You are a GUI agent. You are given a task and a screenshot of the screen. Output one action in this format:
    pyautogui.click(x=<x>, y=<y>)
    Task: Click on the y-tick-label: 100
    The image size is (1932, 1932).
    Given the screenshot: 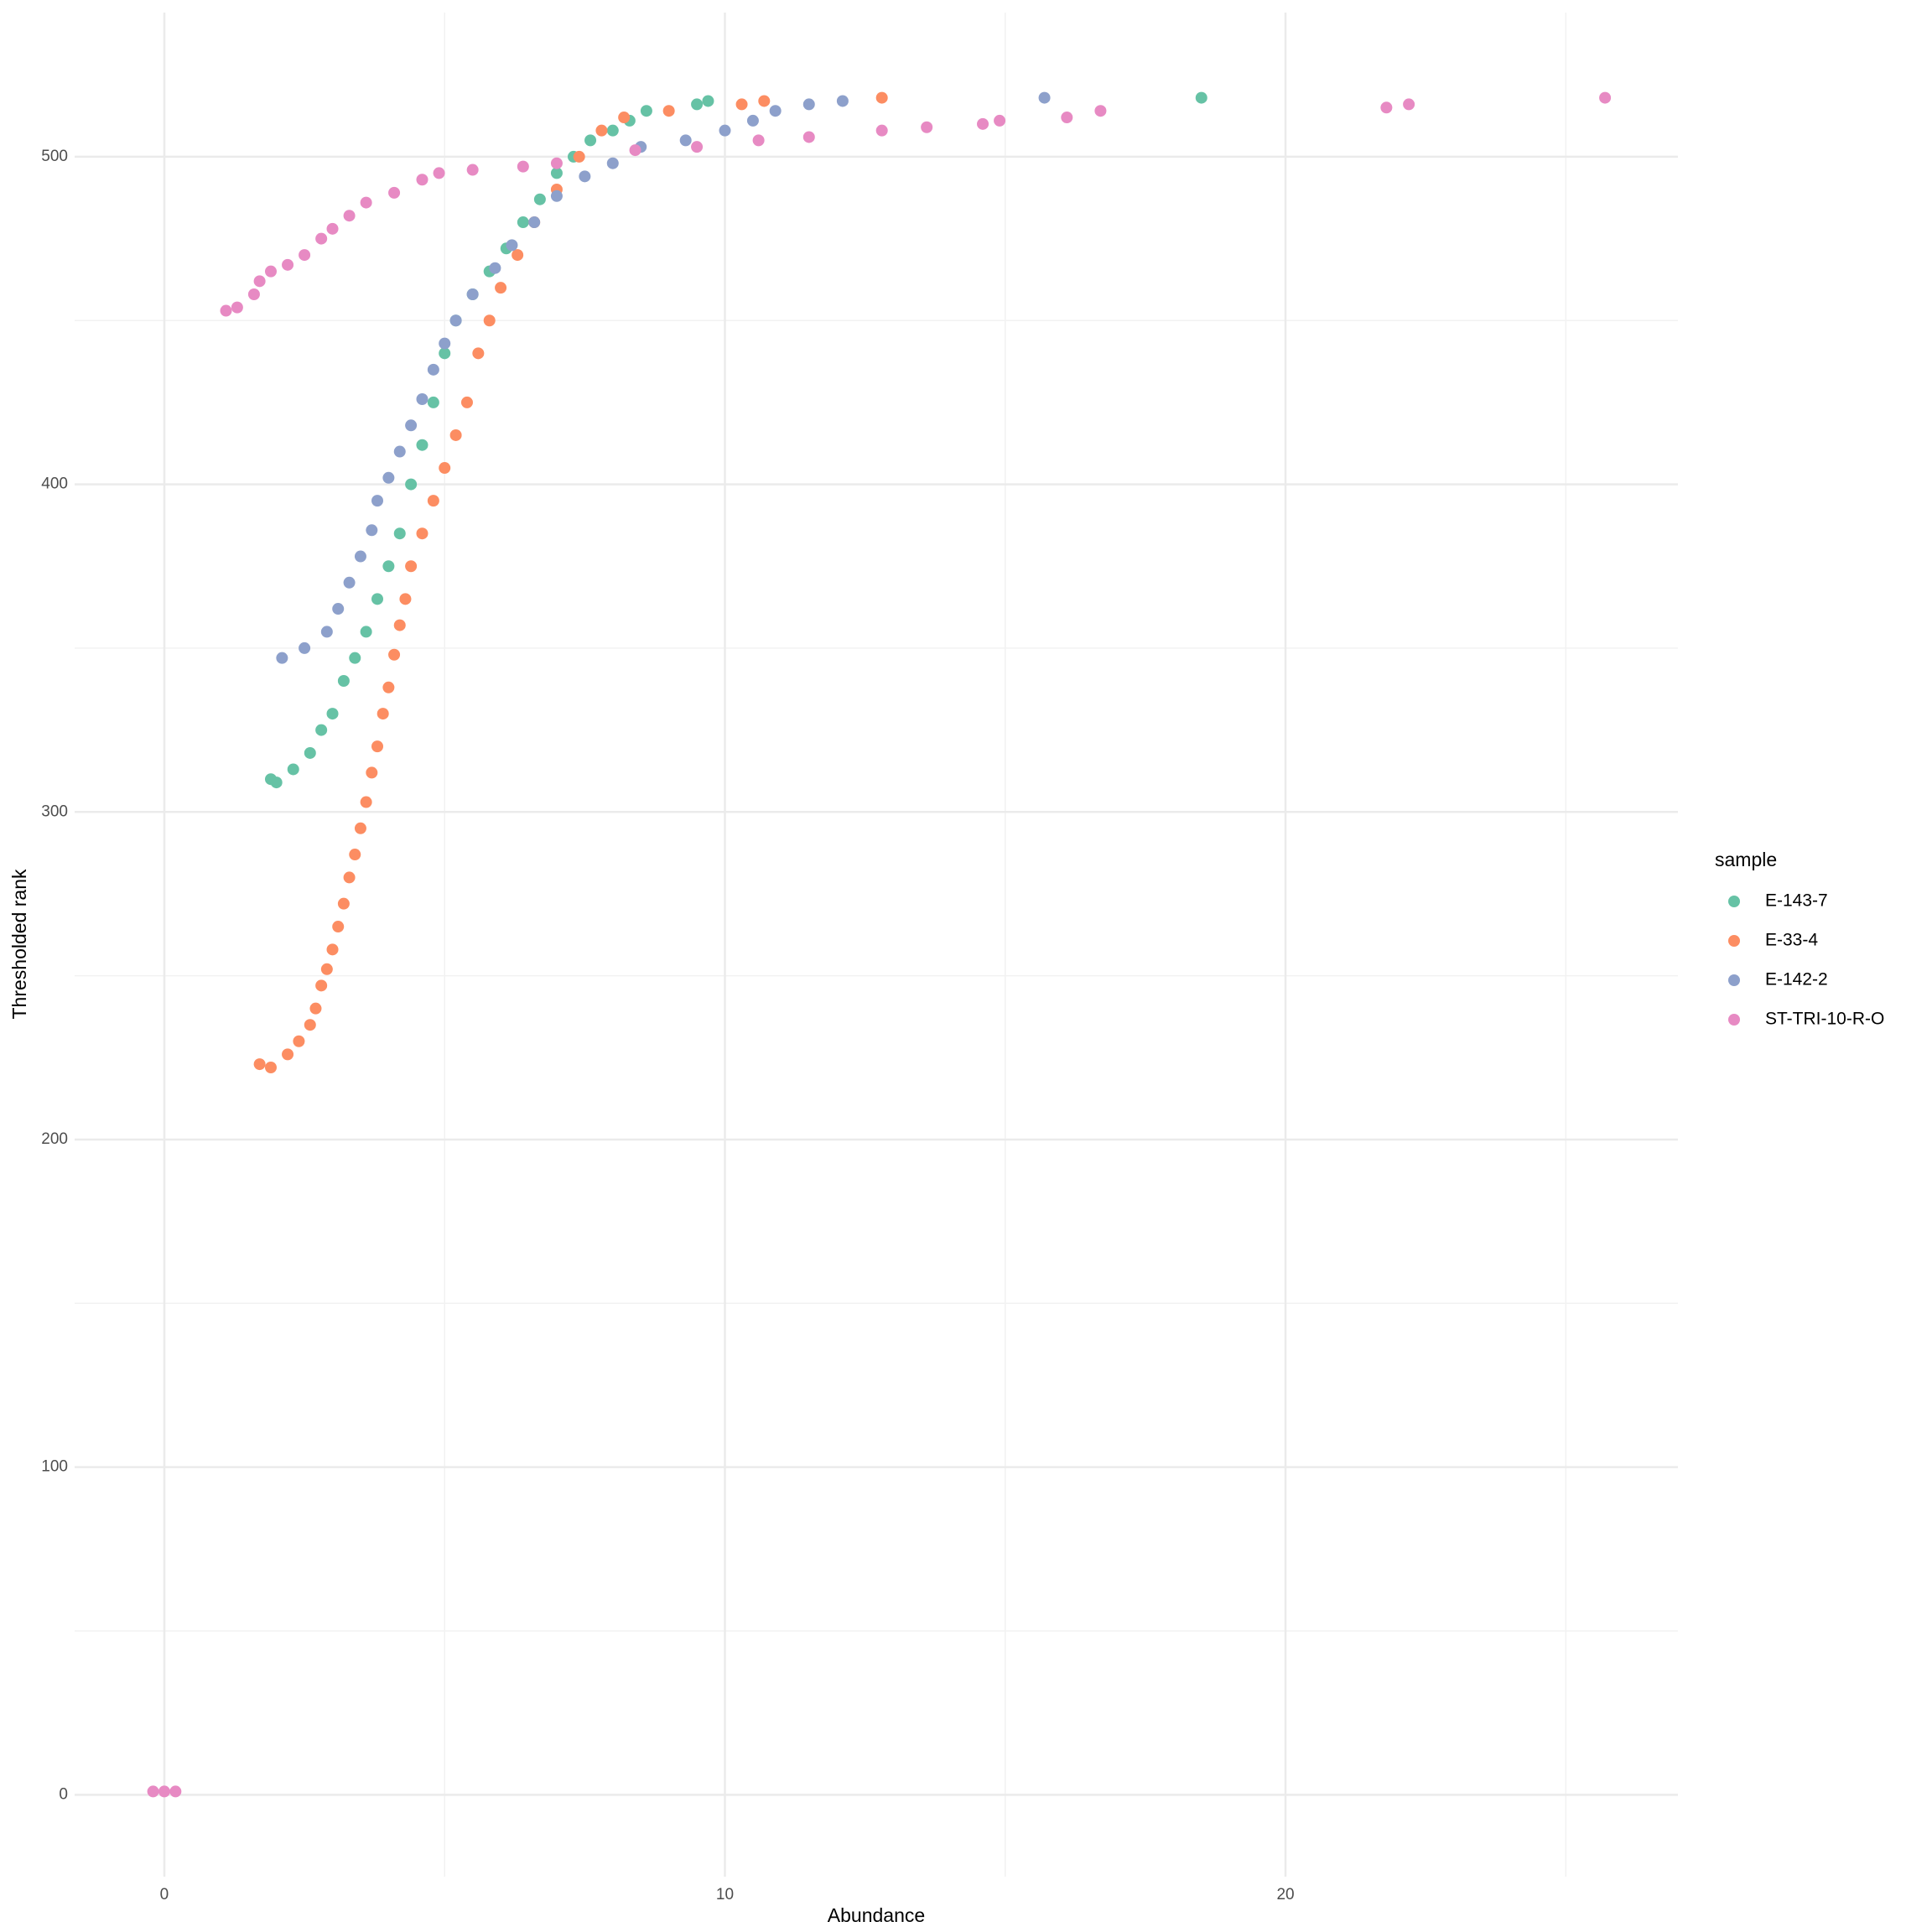 What is the action you would take?
    pyautogui.click(x=54, y=1467)
    